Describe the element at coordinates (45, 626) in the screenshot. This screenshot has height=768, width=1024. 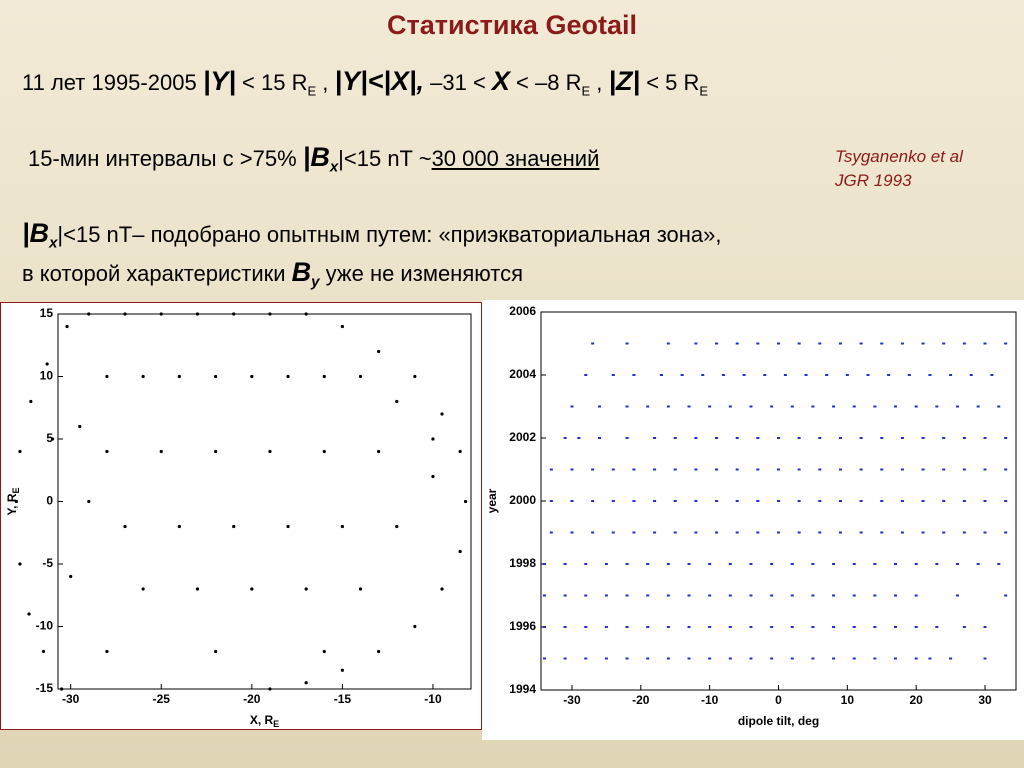
I see `y-tick-label: -10` at that location.